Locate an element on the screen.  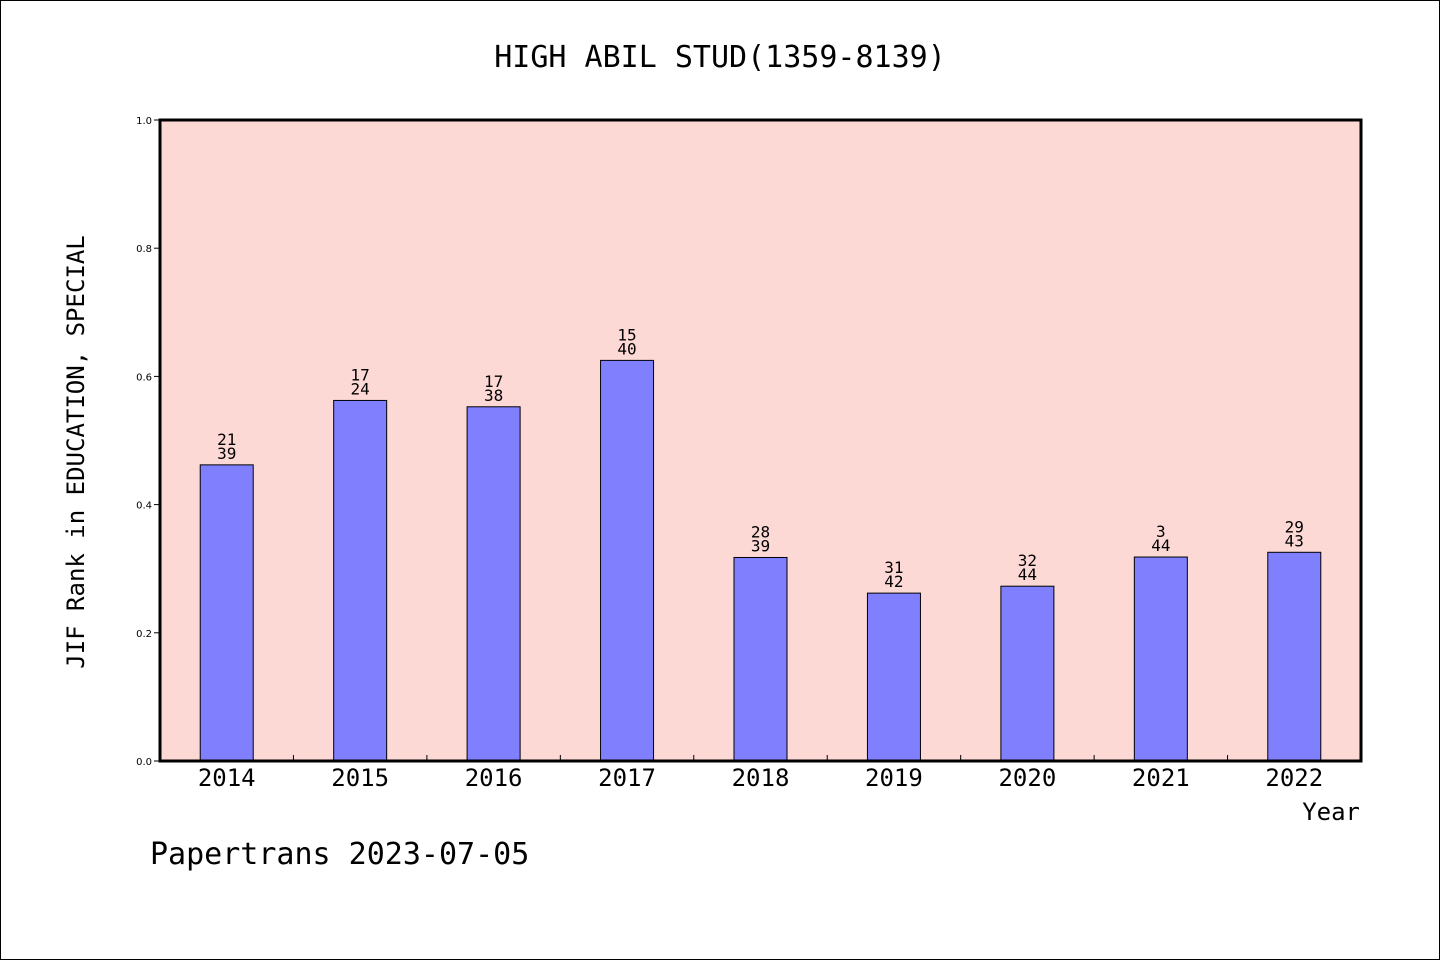
x-tick-label: 2018 is located at coordinates (761, 778).